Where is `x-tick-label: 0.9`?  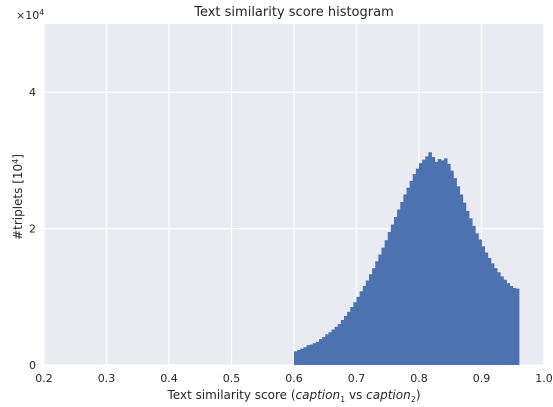
x-tick-label: 0.9 is located at coordinates (482, 378).